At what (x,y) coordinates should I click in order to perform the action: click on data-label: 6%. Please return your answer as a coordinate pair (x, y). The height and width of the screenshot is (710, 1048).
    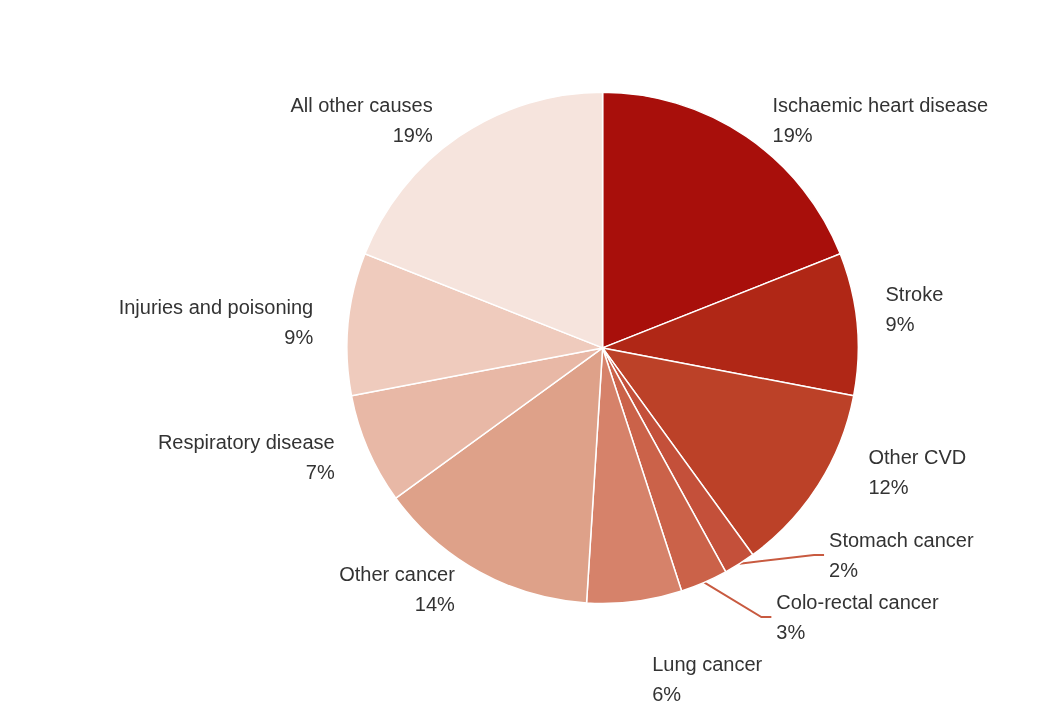
    Looking at the image, I should click on (667, 694).